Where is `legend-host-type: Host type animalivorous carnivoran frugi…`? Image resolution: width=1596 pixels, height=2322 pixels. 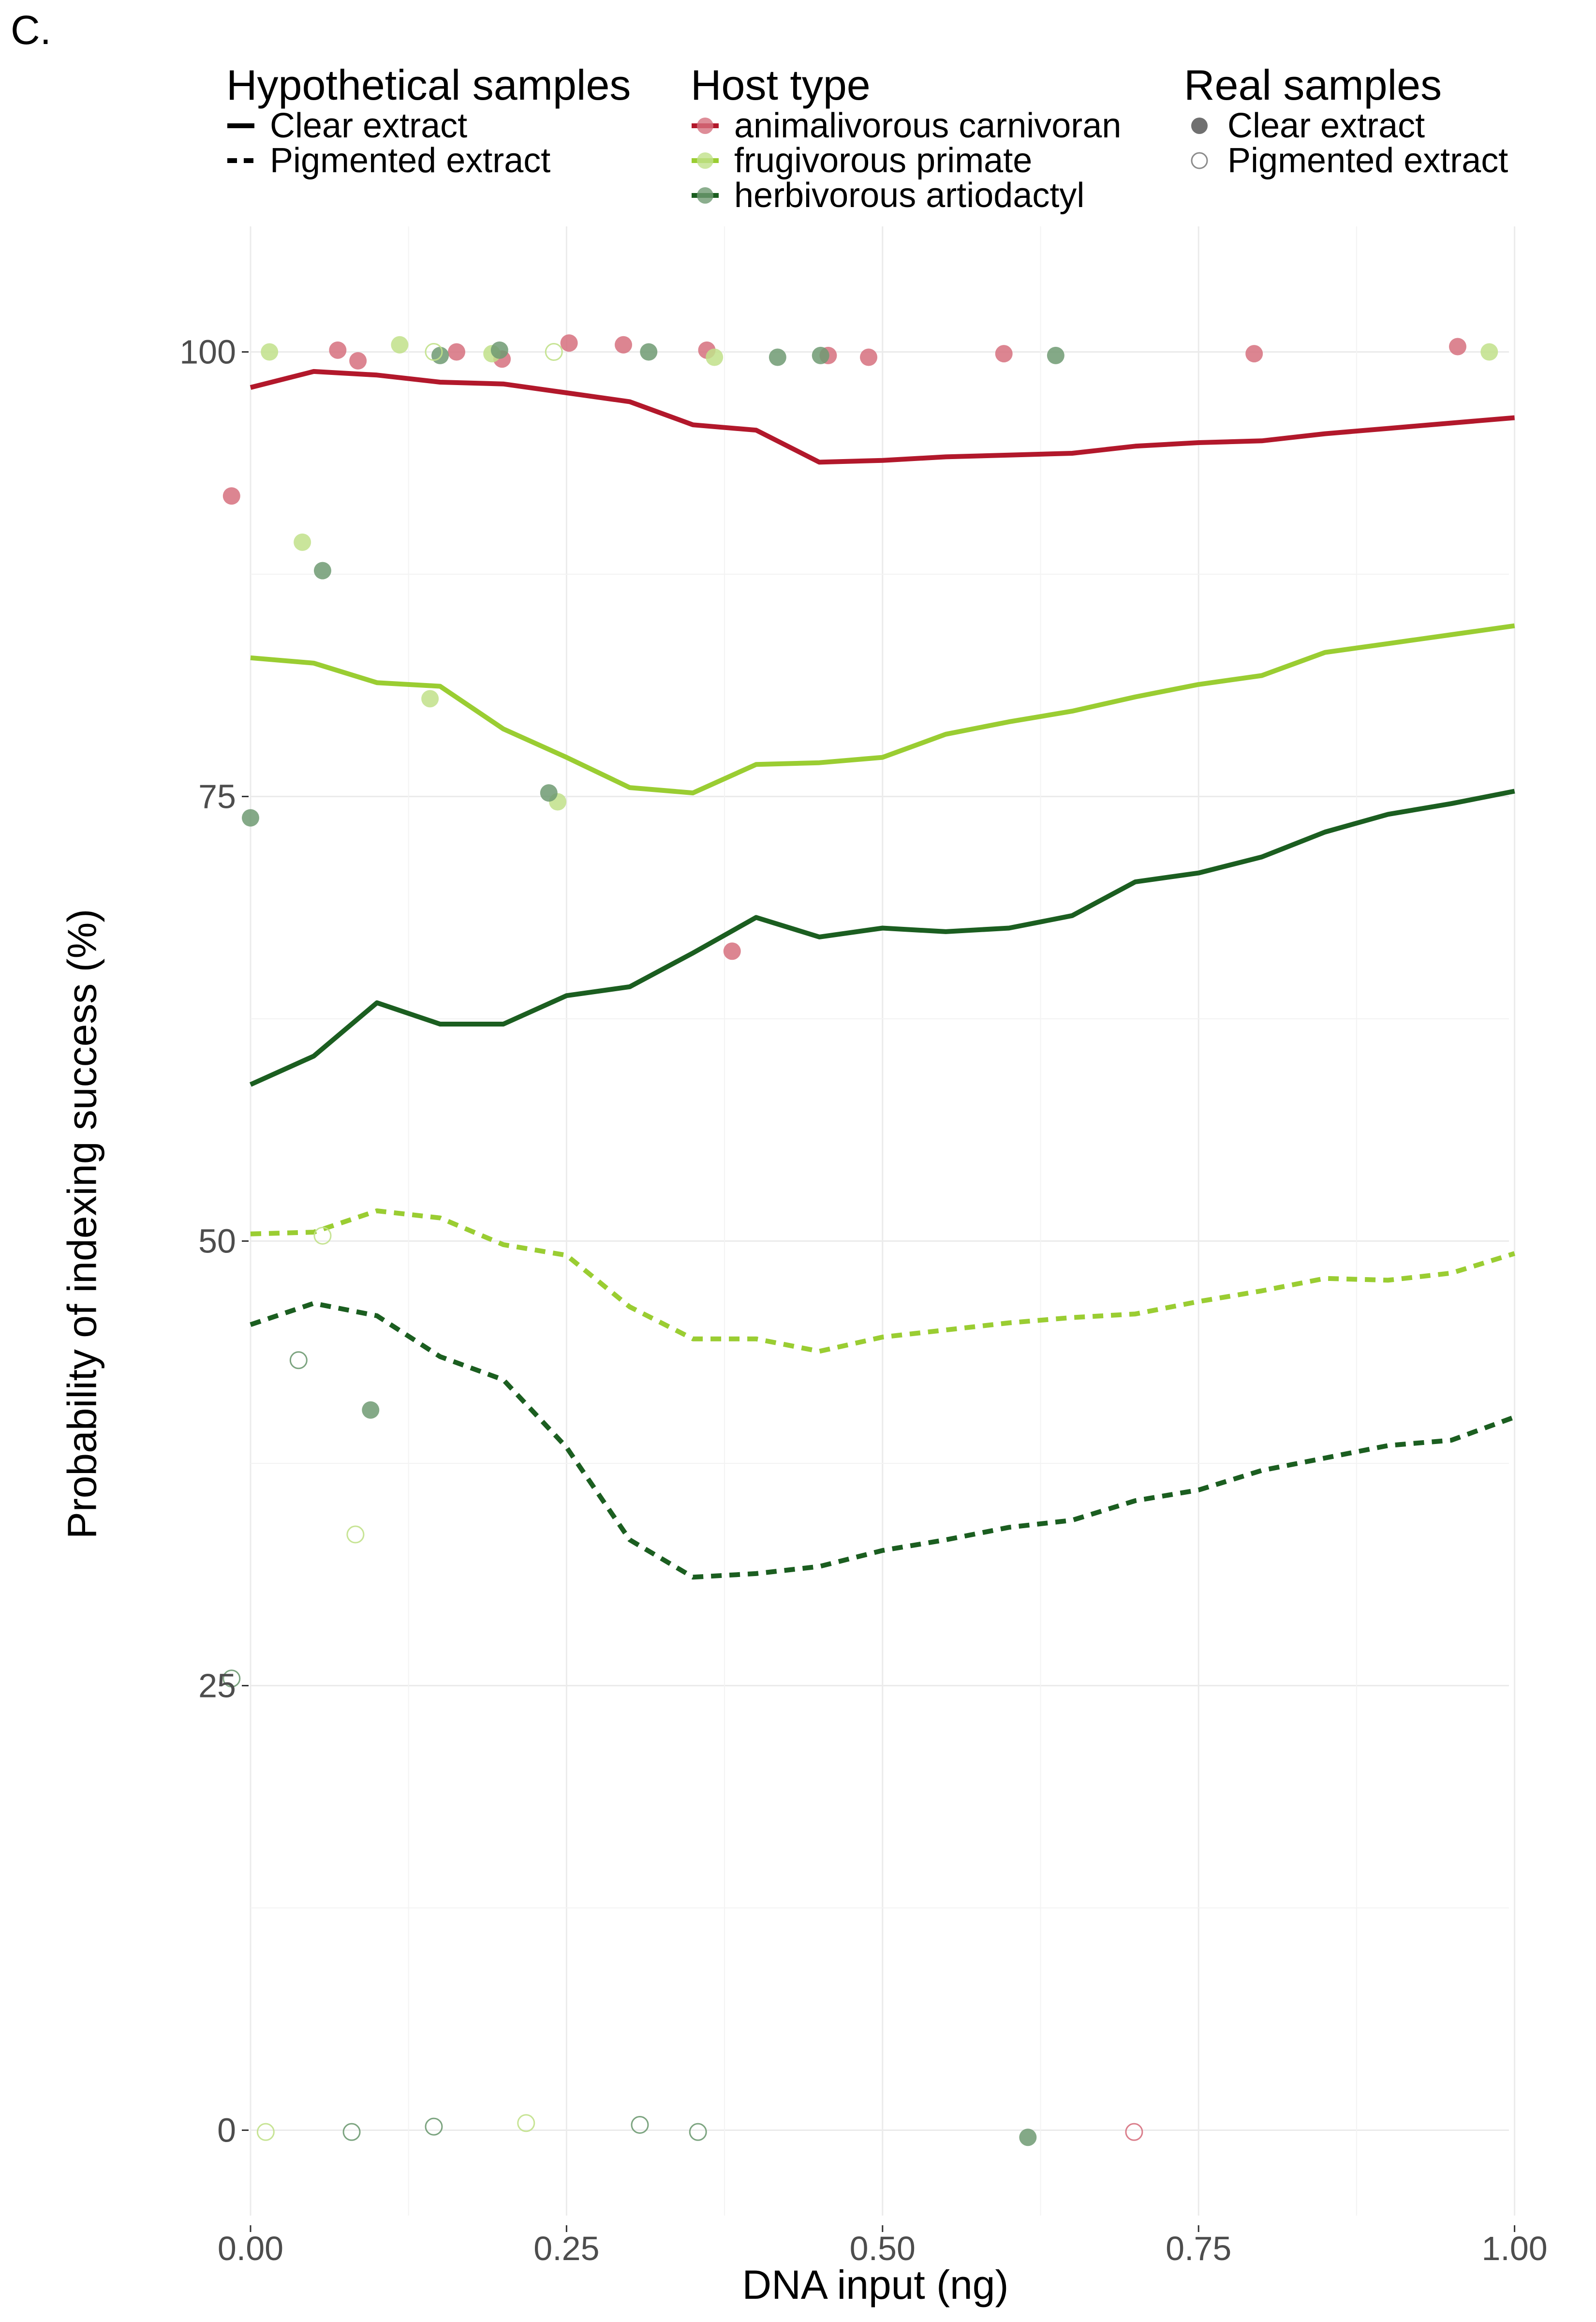 legend-host-type: Host type animalivorous carnivoran frugi… is located at coordinates (906, 137).